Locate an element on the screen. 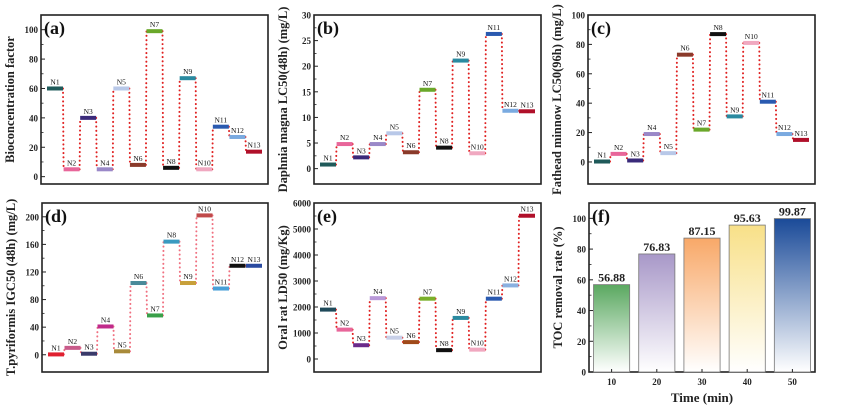  y-tick-label: 1000 is located at coordinates (302, 334).